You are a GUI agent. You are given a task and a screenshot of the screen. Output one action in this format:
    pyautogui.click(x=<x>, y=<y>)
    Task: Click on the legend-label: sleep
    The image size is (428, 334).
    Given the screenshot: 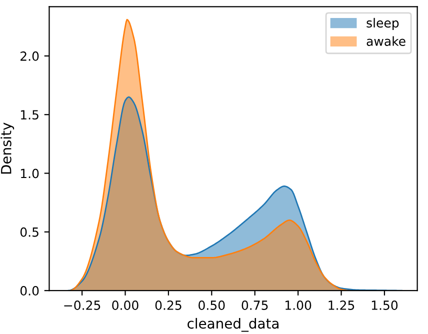 What is the action you would take?
    pyautogui.click(x=382, y=24)
    